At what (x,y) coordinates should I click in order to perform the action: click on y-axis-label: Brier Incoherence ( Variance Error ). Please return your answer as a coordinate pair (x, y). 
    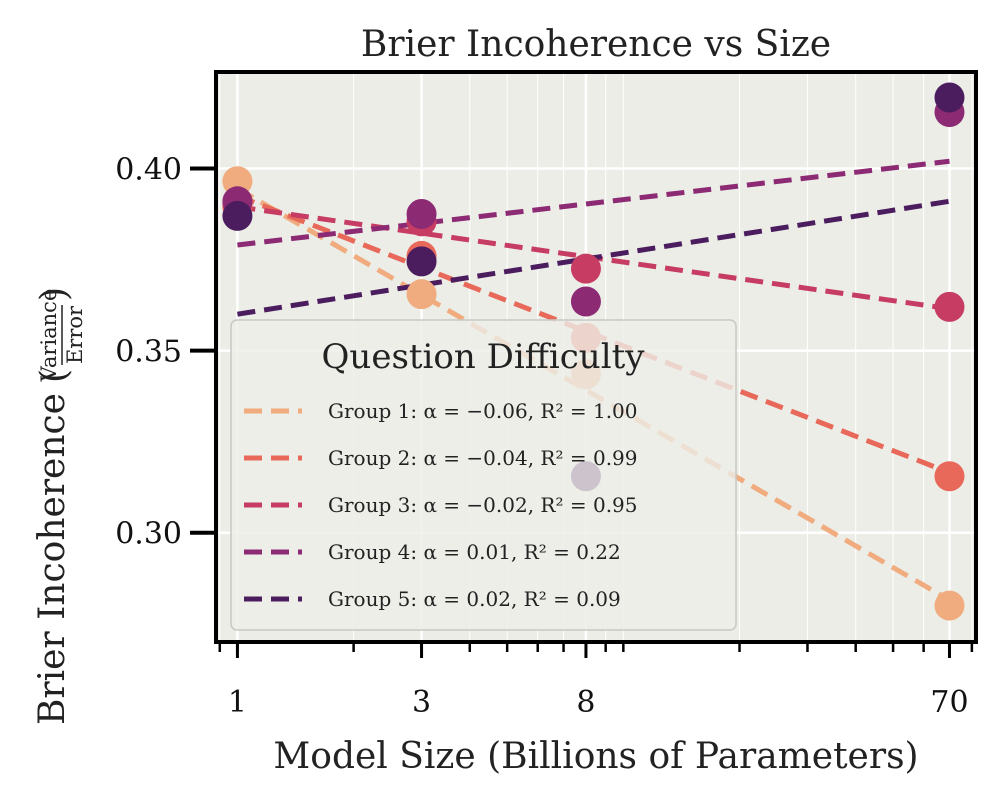
    Looking at the image, I should click on (59, 506).